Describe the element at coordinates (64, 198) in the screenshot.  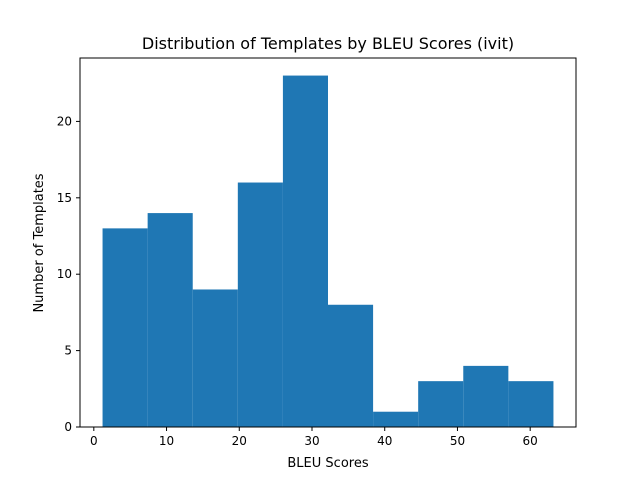
I see `y-tick-label: 15` at that location.